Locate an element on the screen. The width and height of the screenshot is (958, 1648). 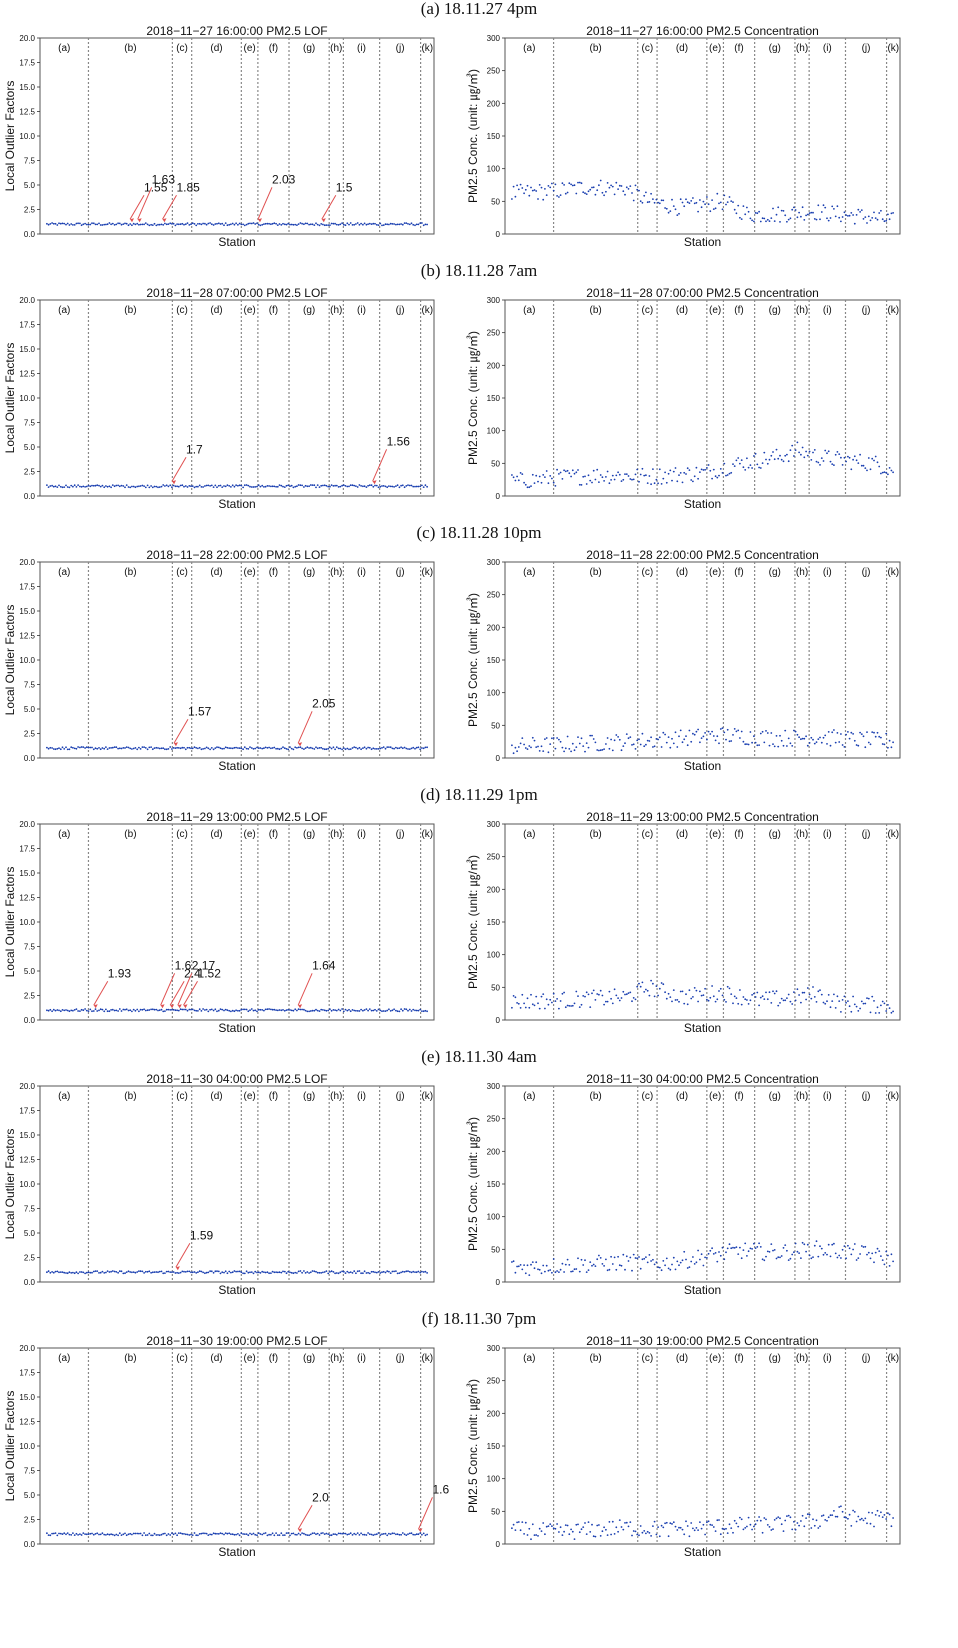
y-tick-label: 17.5 is located at coordinates (27, 1111).